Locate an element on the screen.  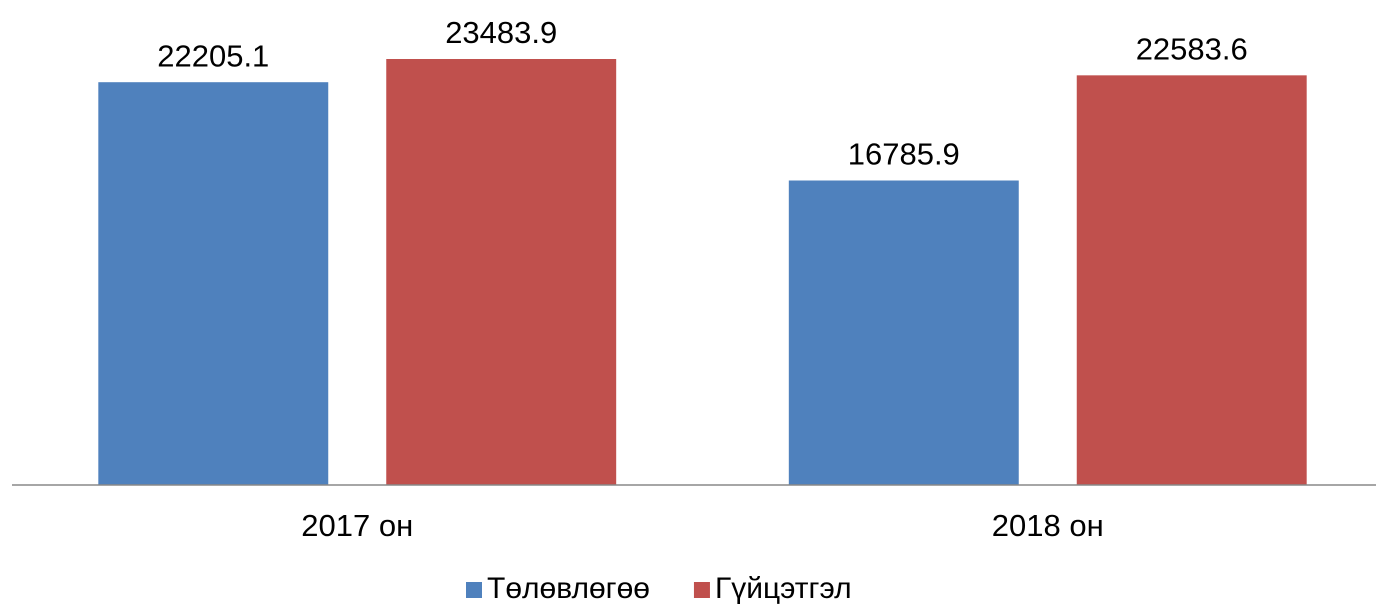
legend-label: Төлөвлөгөө is located at coordinates (568, 588).